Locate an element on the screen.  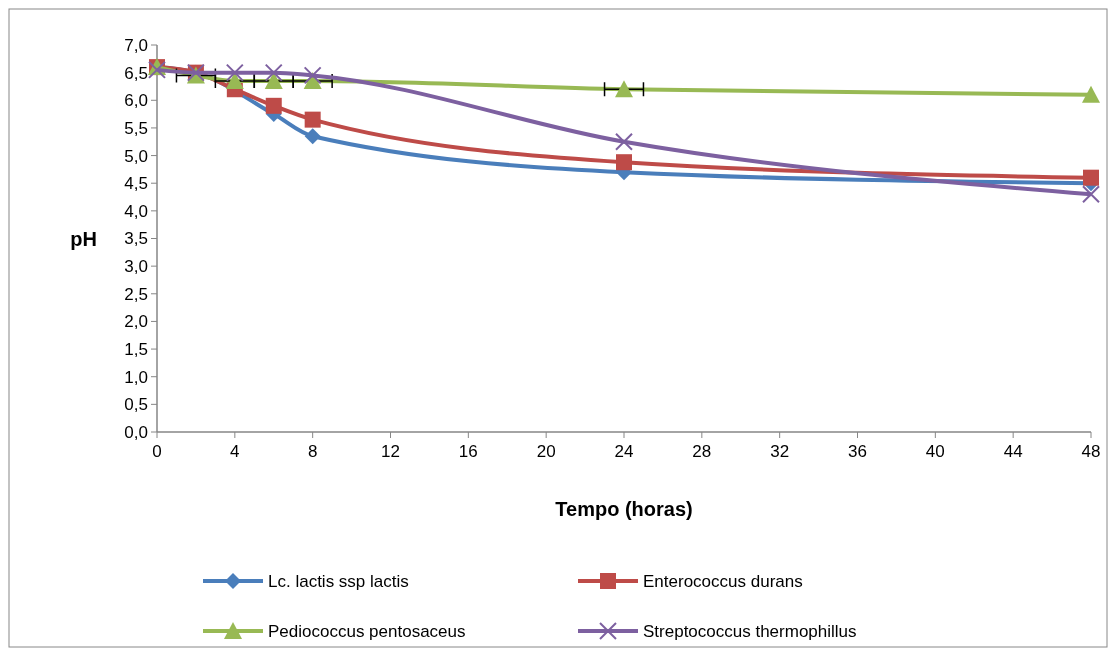
y-tick-label: 6,0 is located at coordinates (136, 101).